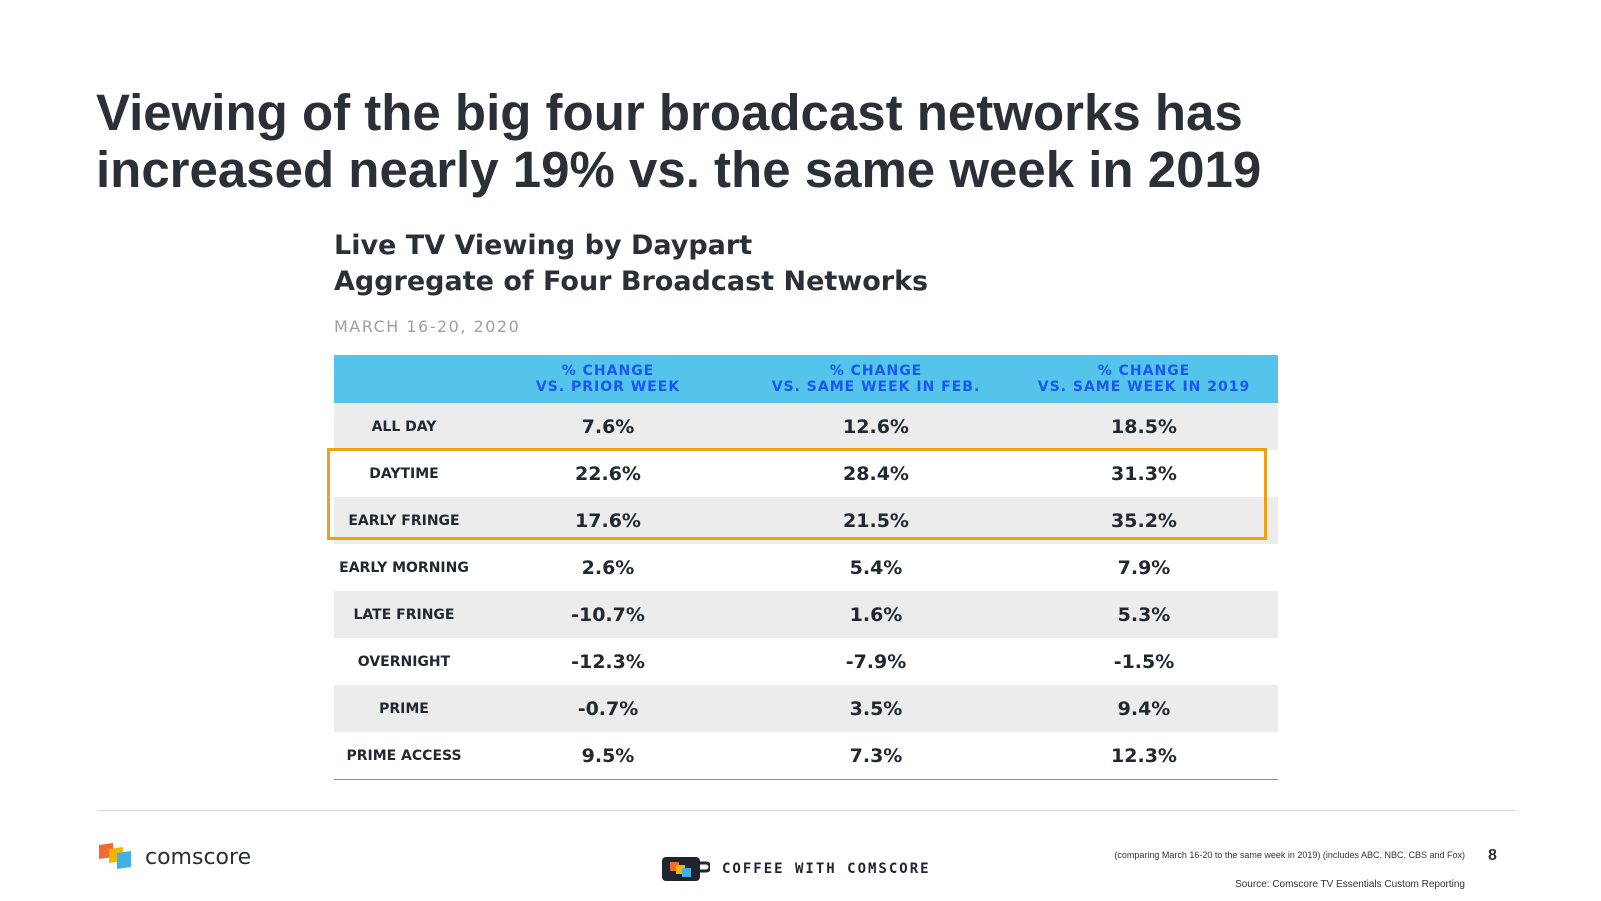 Image resolution: width=1601 pixels, height=901 pixels. What do you see at coordinates (404, 426) in the screenshot?
I see `row-label: ALL DAY` at bounding box center [404, 426].